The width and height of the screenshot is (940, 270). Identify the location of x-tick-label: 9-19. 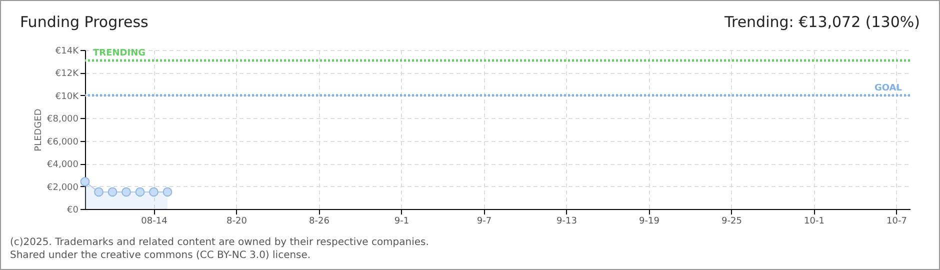
(649, 221).